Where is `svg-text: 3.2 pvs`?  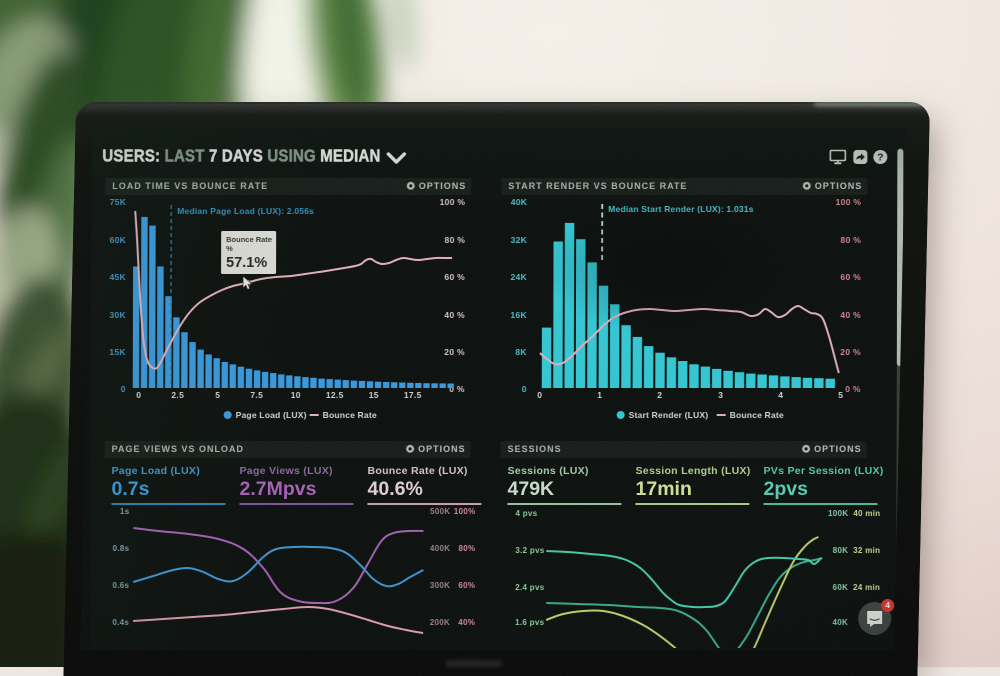
svg-text: 3.2 pvs is located at coordinates (530, 550).